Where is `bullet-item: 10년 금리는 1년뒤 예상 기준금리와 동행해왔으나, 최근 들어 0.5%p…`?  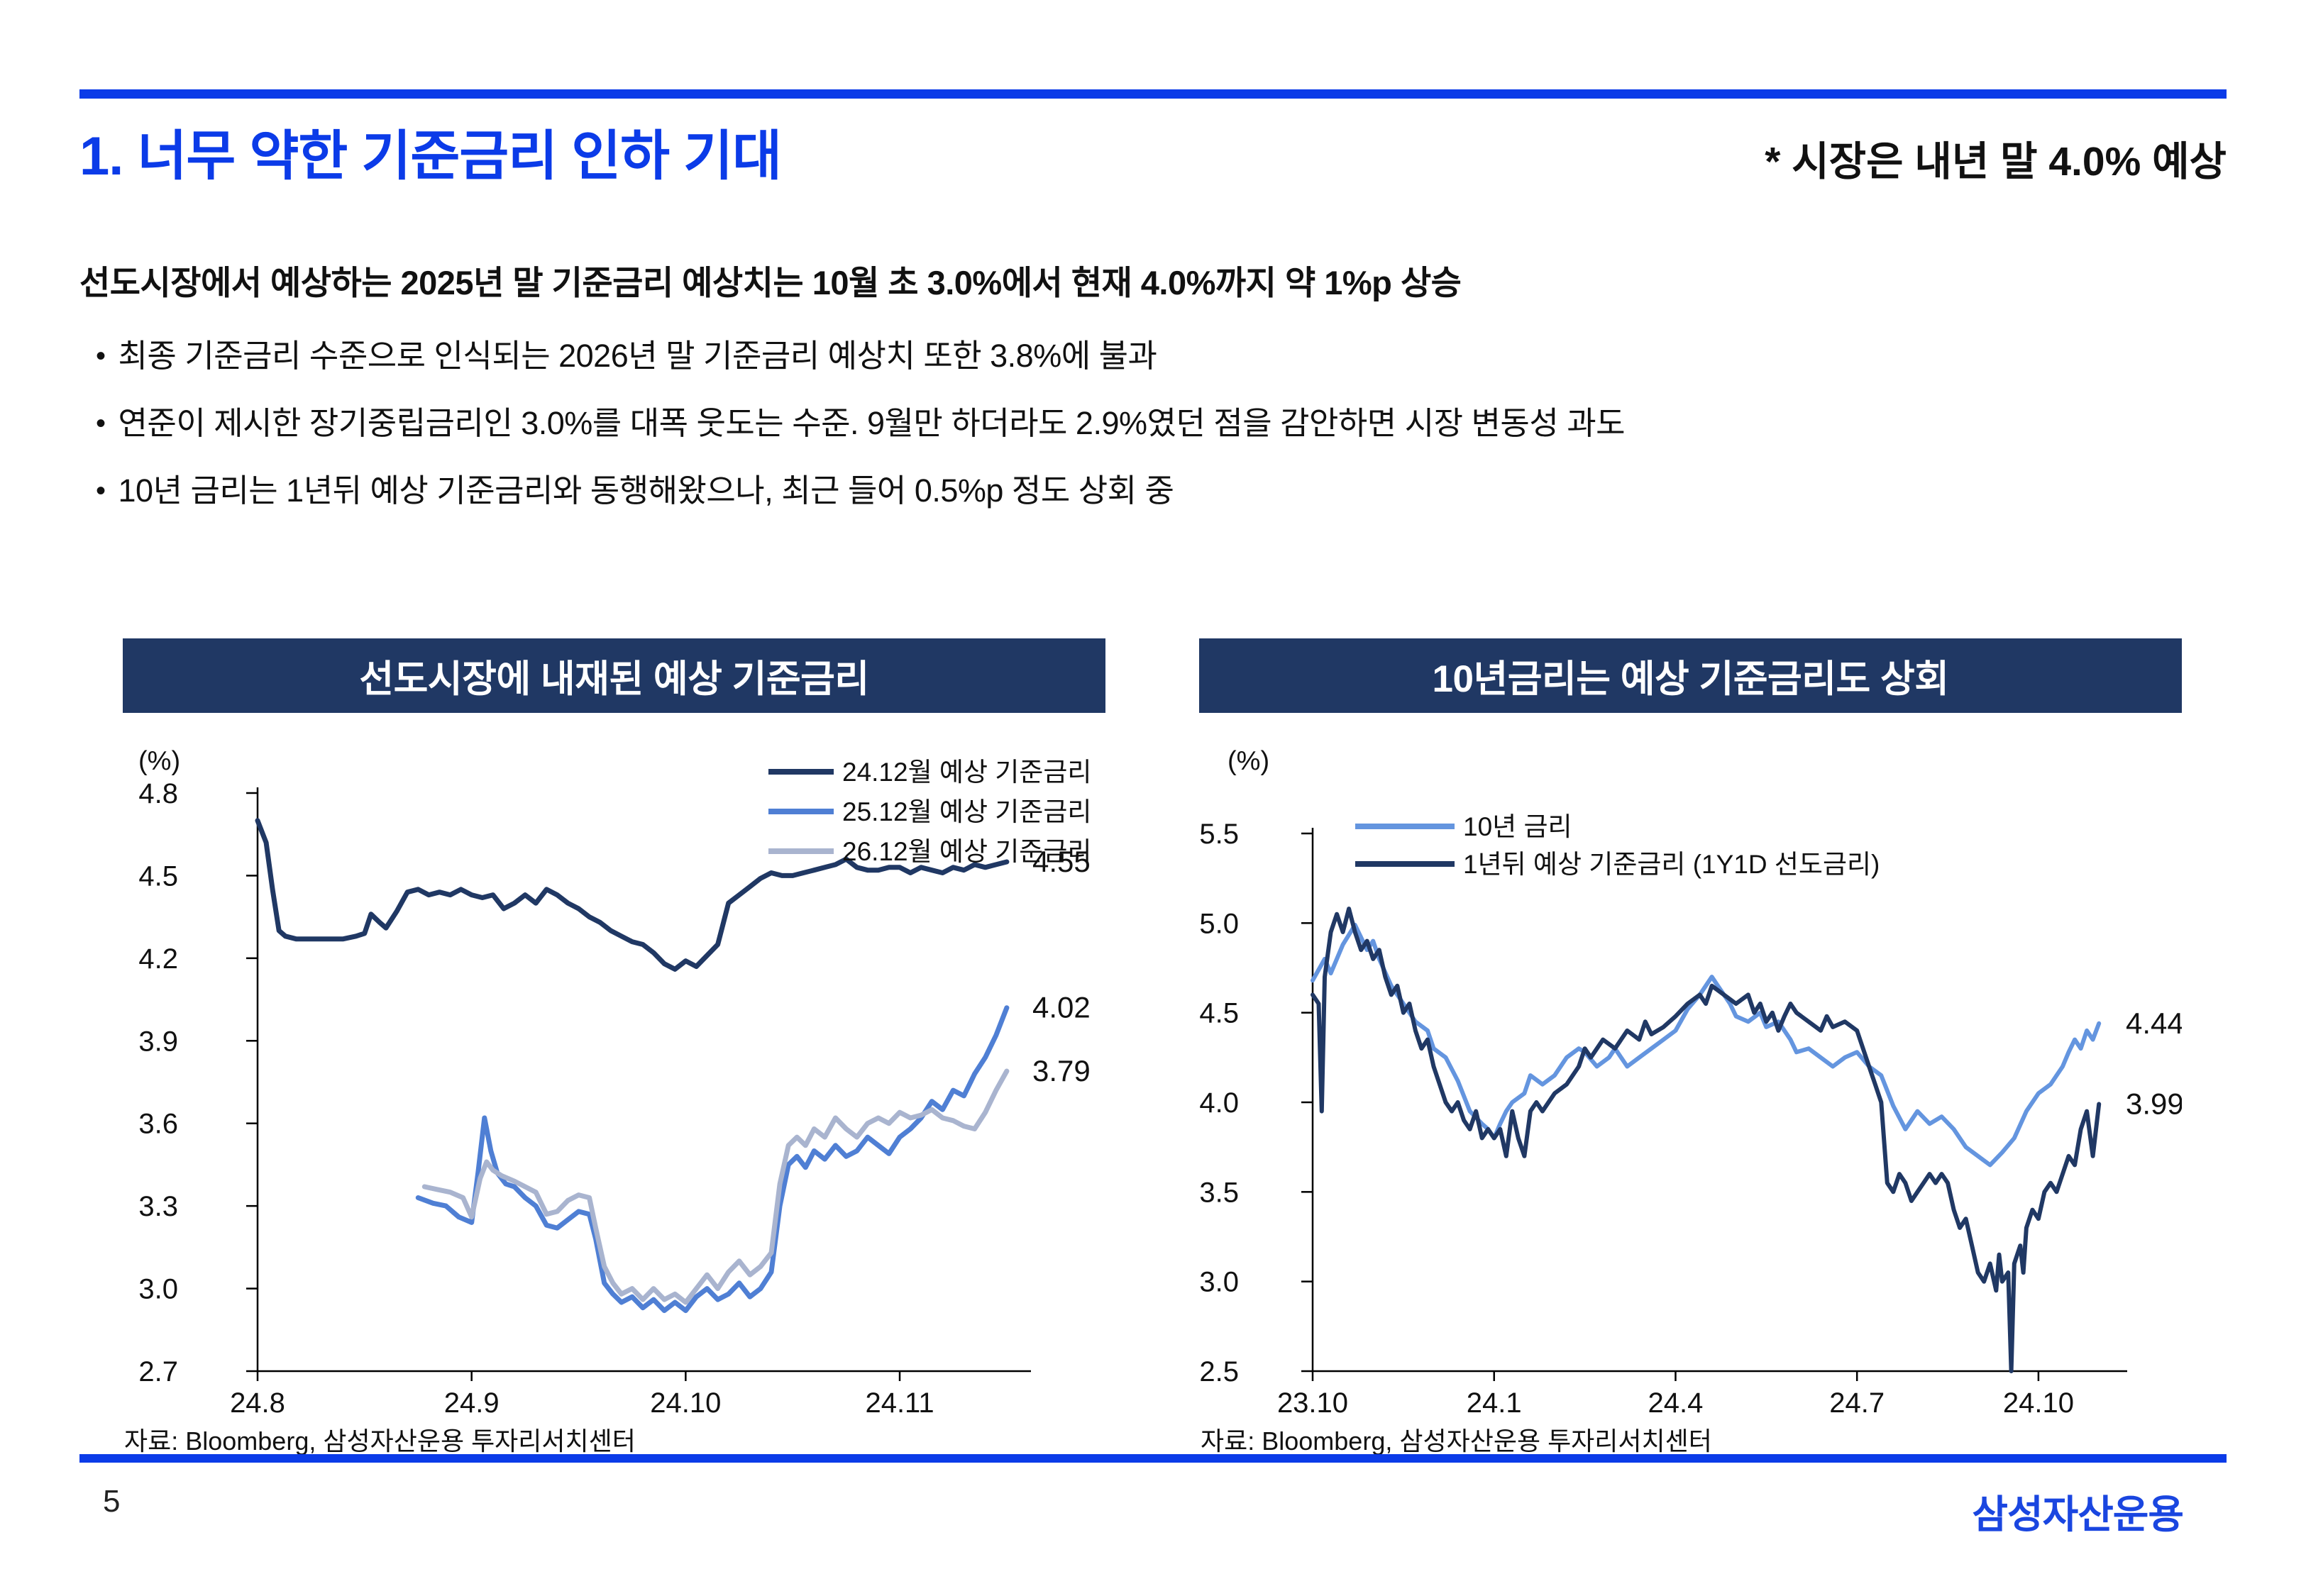 bullet-item: 10년 금리는 1년뒤 예상 기준금리와 동행해왔으나, 최근 들어 0.5%p… is located at coordinates (860, 492).